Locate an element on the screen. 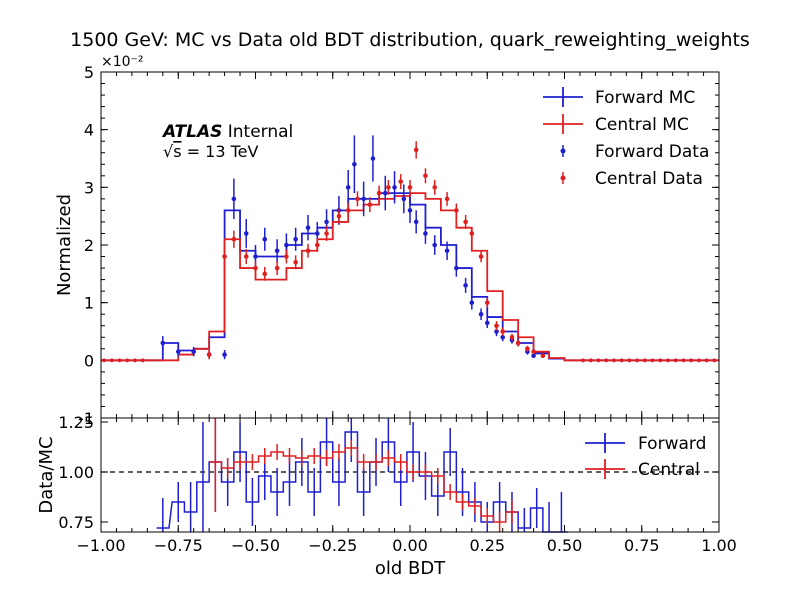  legend-label: Central Data is located at coordinates (649, 179).